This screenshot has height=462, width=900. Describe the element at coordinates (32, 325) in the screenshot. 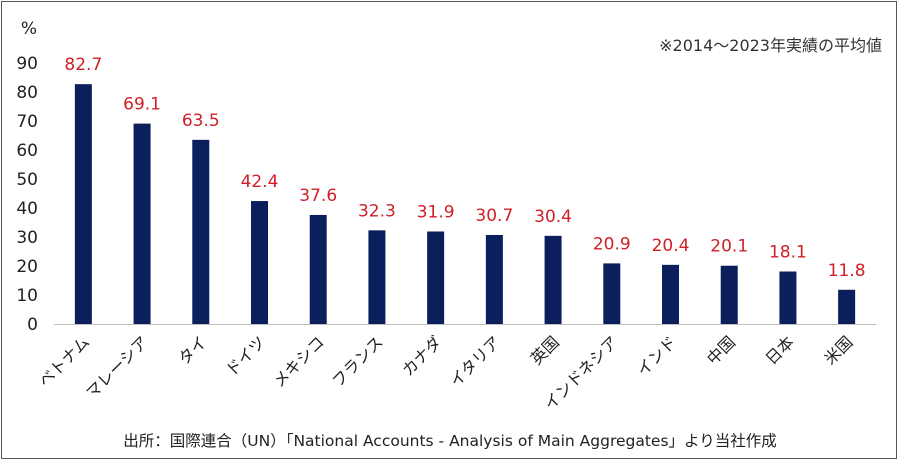

I see `y-tick-label: 0` at that location.